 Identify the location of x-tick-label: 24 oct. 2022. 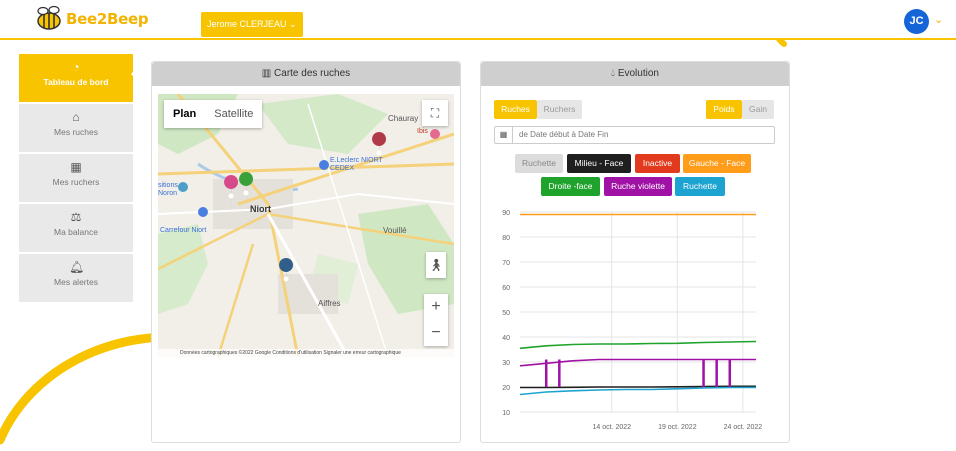
(743, 427).